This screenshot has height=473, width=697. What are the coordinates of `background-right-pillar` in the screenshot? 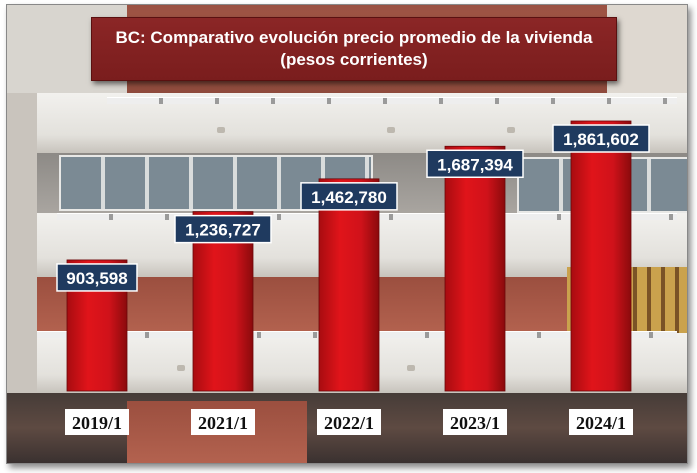 It's located at (647, 49).